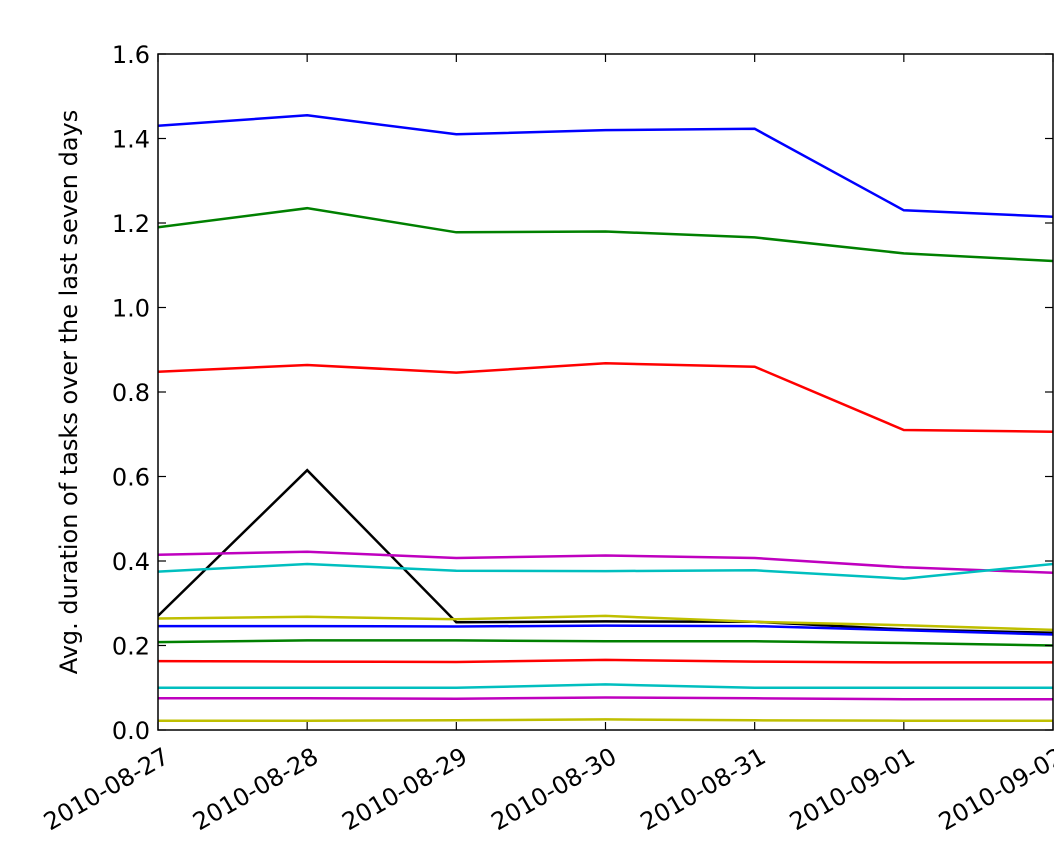 The image size is (1054, 854). Describe the element at coordinates (131, 647) in the screenshot. I see `y-tick-label: 0.2` at that location.